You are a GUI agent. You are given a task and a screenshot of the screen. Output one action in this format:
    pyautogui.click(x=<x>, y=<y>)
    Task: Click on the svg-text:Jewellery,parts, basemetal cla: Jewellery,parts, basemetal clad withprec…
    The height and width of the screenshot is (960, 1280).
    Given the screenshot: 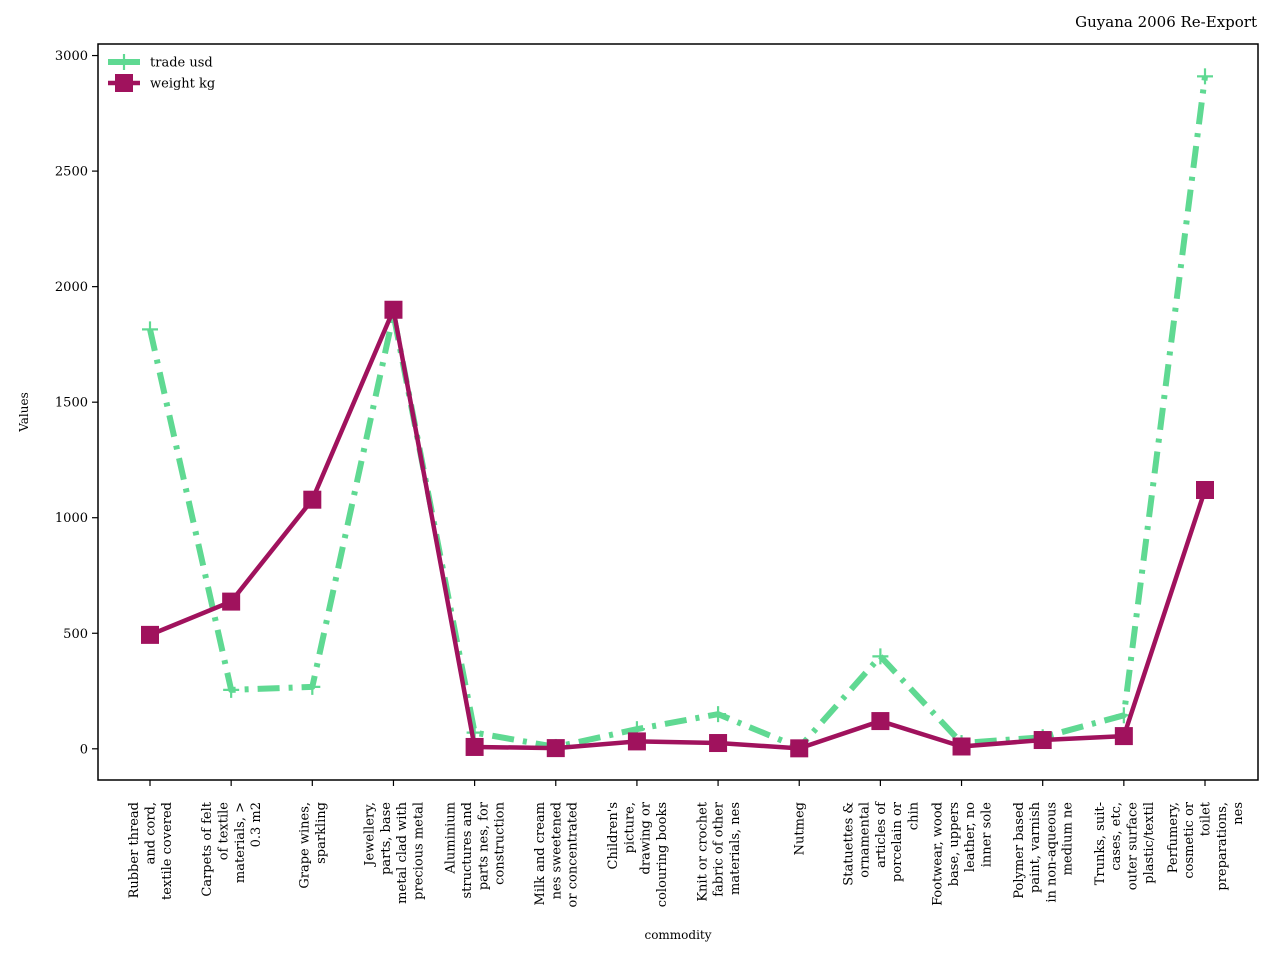 What is the action you would take?
    pyautogui.click(x=395, y=852)
    